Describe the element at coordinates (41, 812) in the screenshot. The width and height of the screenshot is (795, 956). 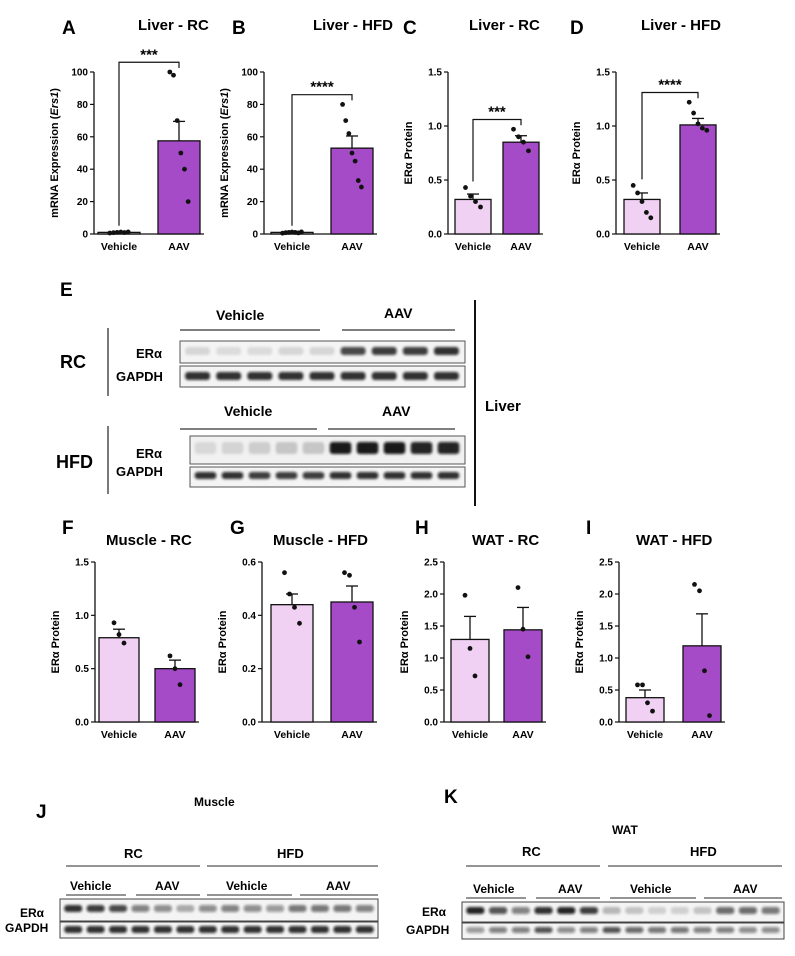
I see `panel-label-j: J` at that location.